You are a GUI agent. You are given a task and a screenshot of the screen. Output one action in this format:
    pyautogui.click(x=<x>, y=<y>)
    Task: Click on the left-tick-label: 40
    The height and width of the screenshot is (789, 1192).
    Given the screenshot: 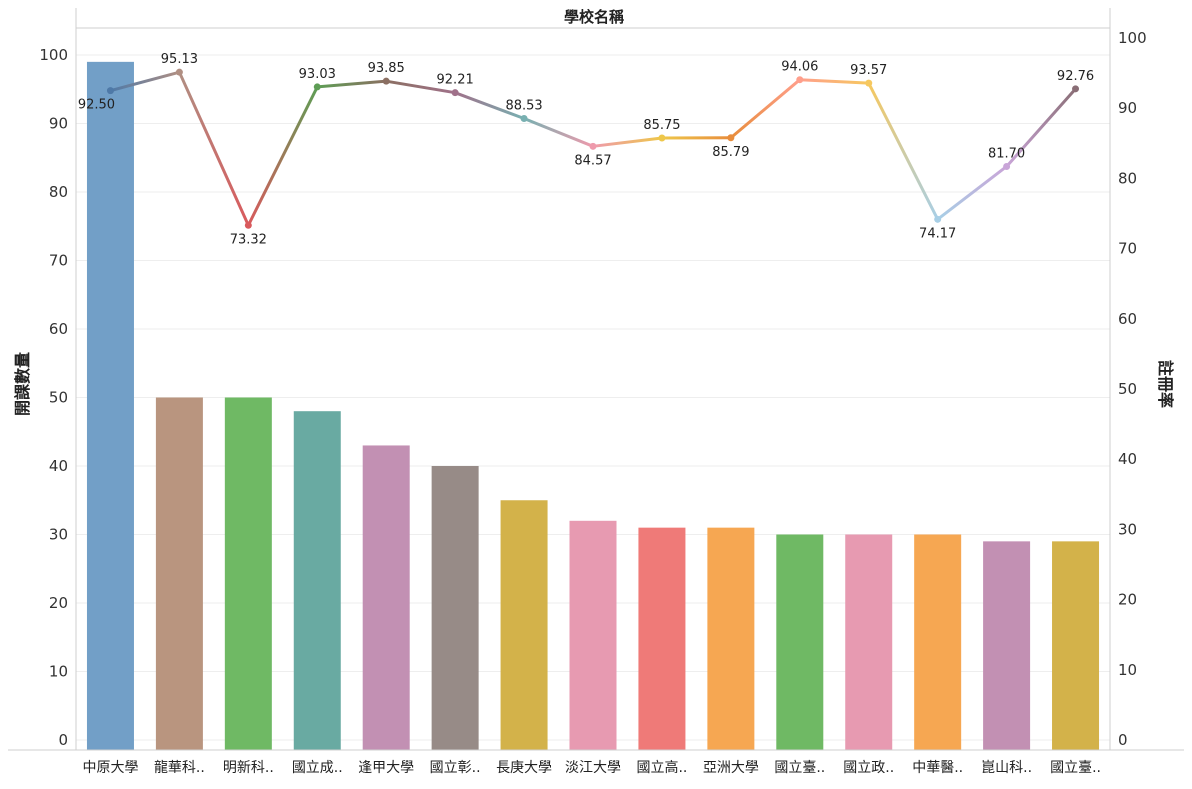 What is the action you would take?
    pyautogui.click(x=58, y=466)
    